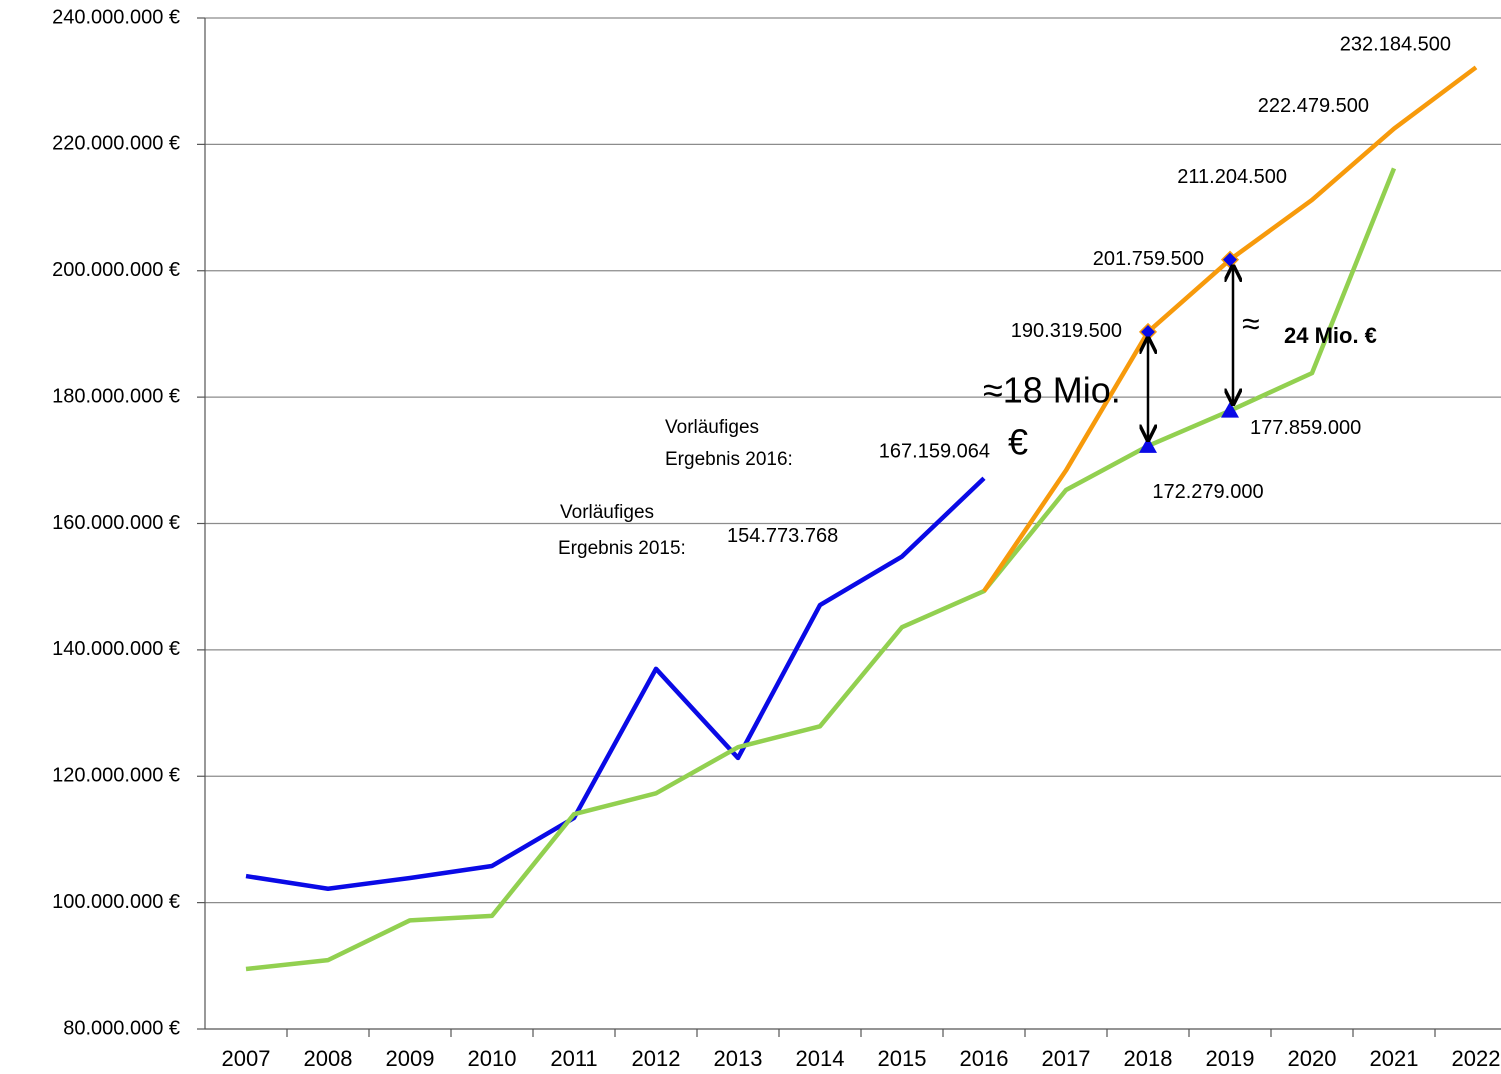 The image size is (1501, 1074). I want to click on data-label: 211.204.500, so click(1232, 177).